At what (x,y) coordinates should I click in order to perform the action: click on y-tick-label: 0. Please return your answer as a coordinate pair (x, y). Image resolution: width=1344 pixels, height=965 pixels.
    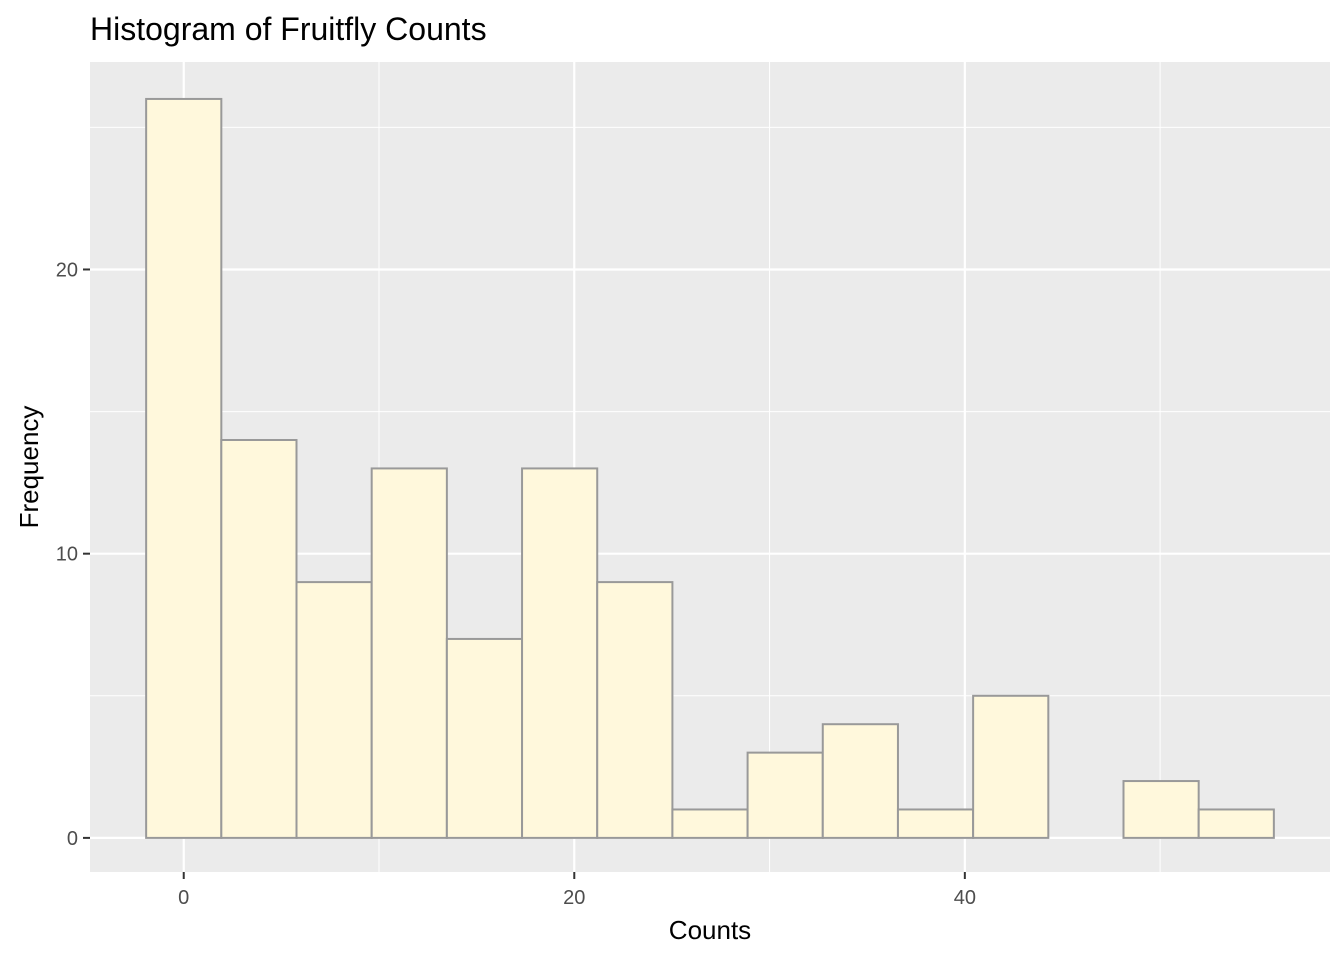
    Looking at the image, I should click on (72, 839).